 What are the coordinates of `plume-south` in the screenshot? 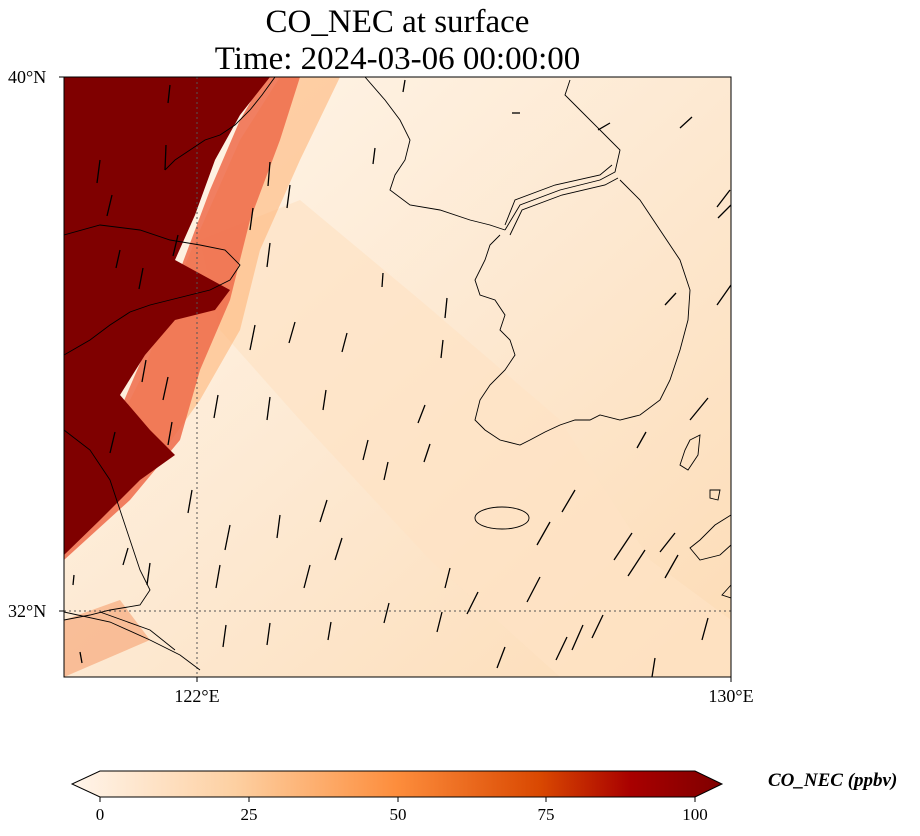 It's located at (107, 638).